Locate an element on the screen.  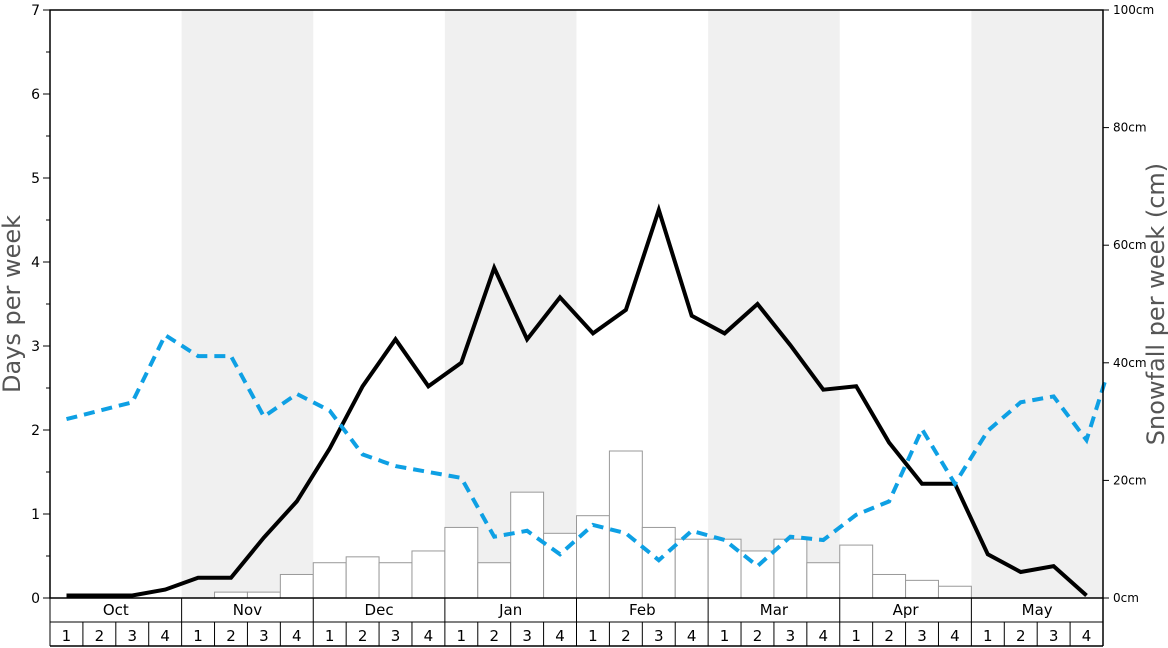
shade-may is located at coordinates (1037, 304).